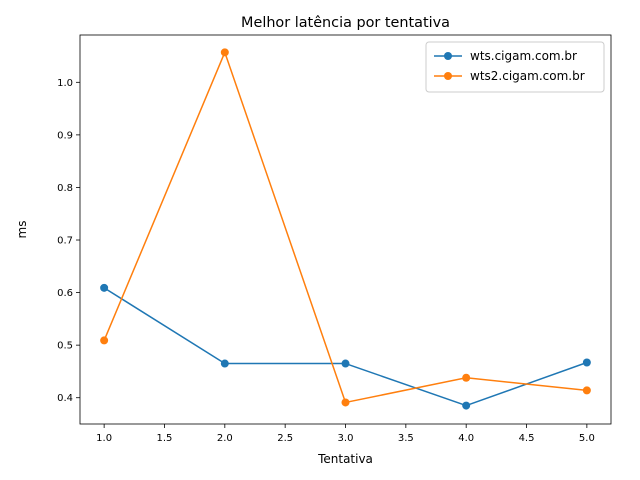 This screenshot has height=480, width=640. Describe the element at coordinates (65, 135) in the screenshot. I see `y-tick-label: 0.9` at that location.